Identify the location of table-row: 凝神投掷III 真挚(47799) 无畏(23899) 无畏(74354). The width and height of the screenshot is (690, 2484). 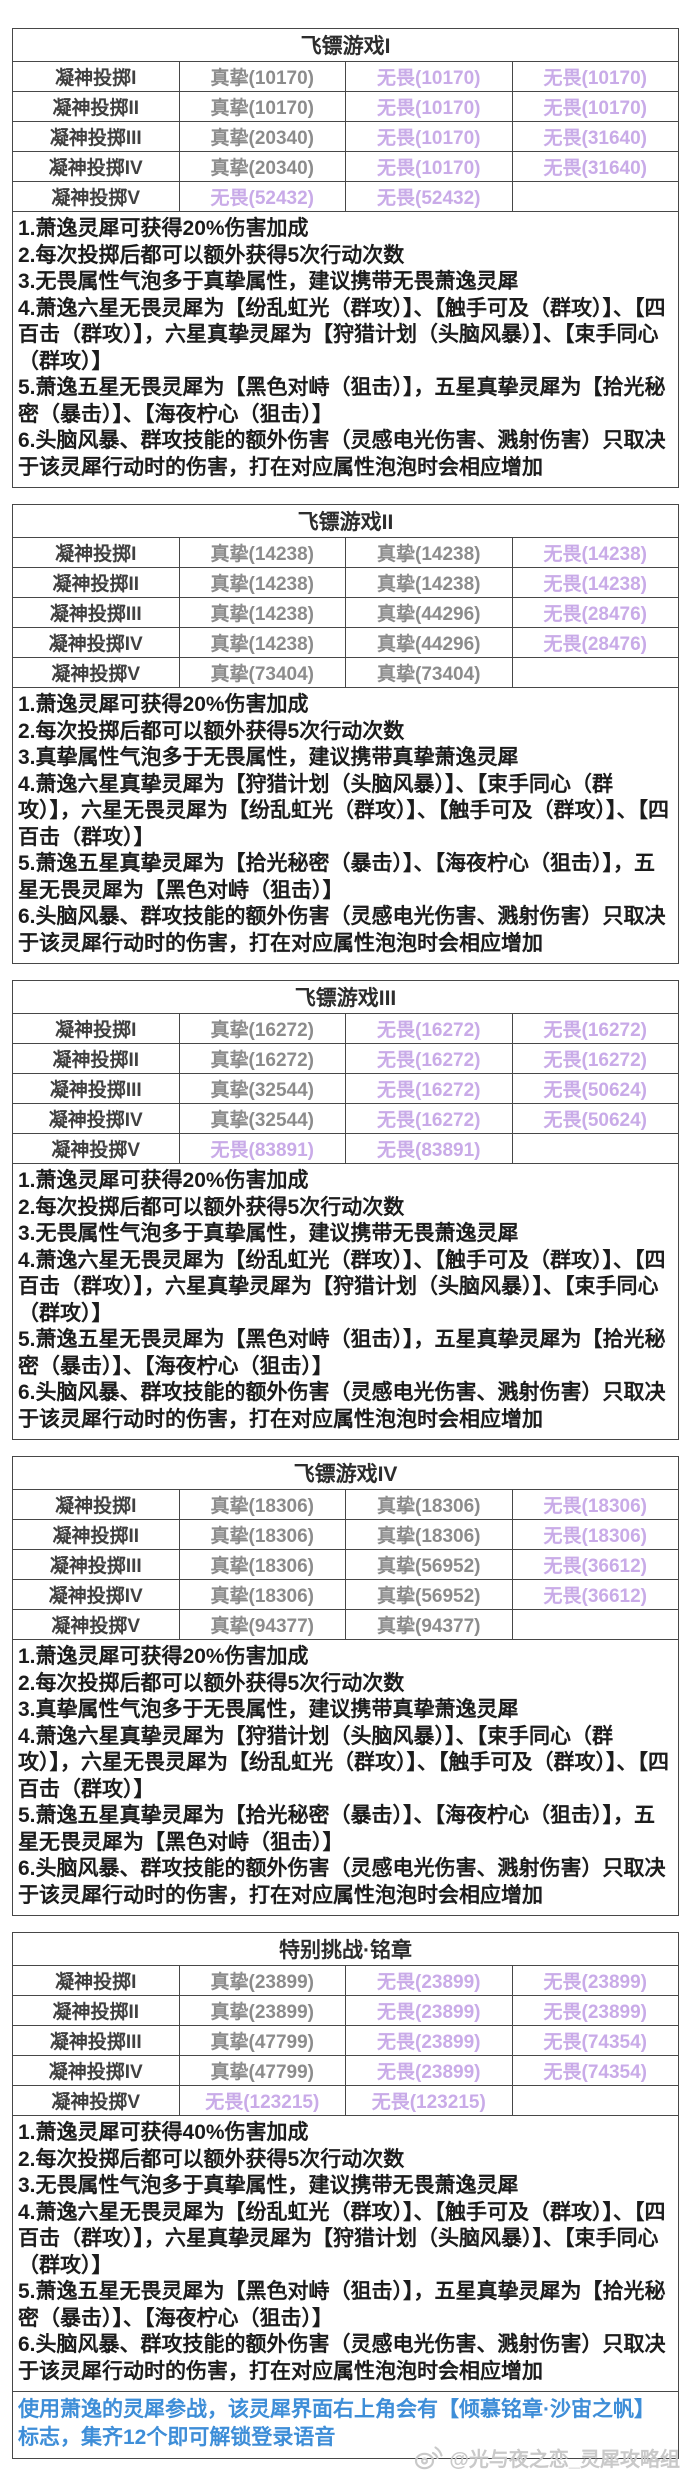
(345, 2040).